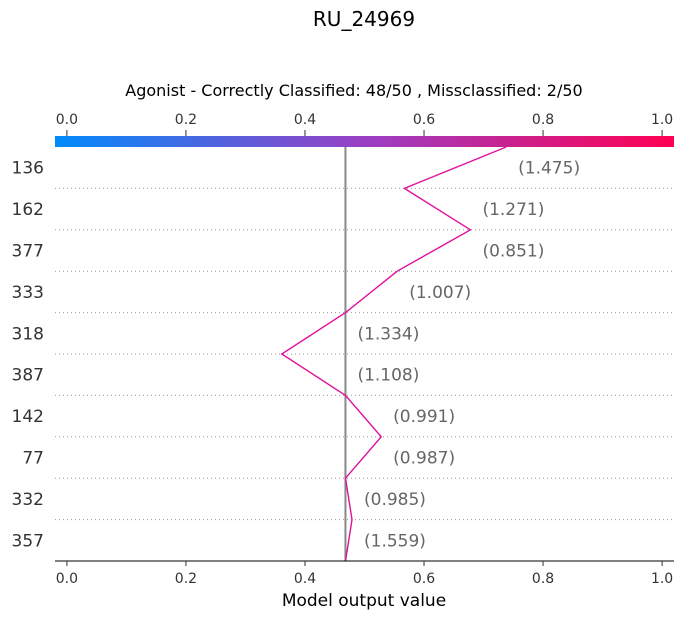  I want to click on feature-label: 162, so click(28, 210).